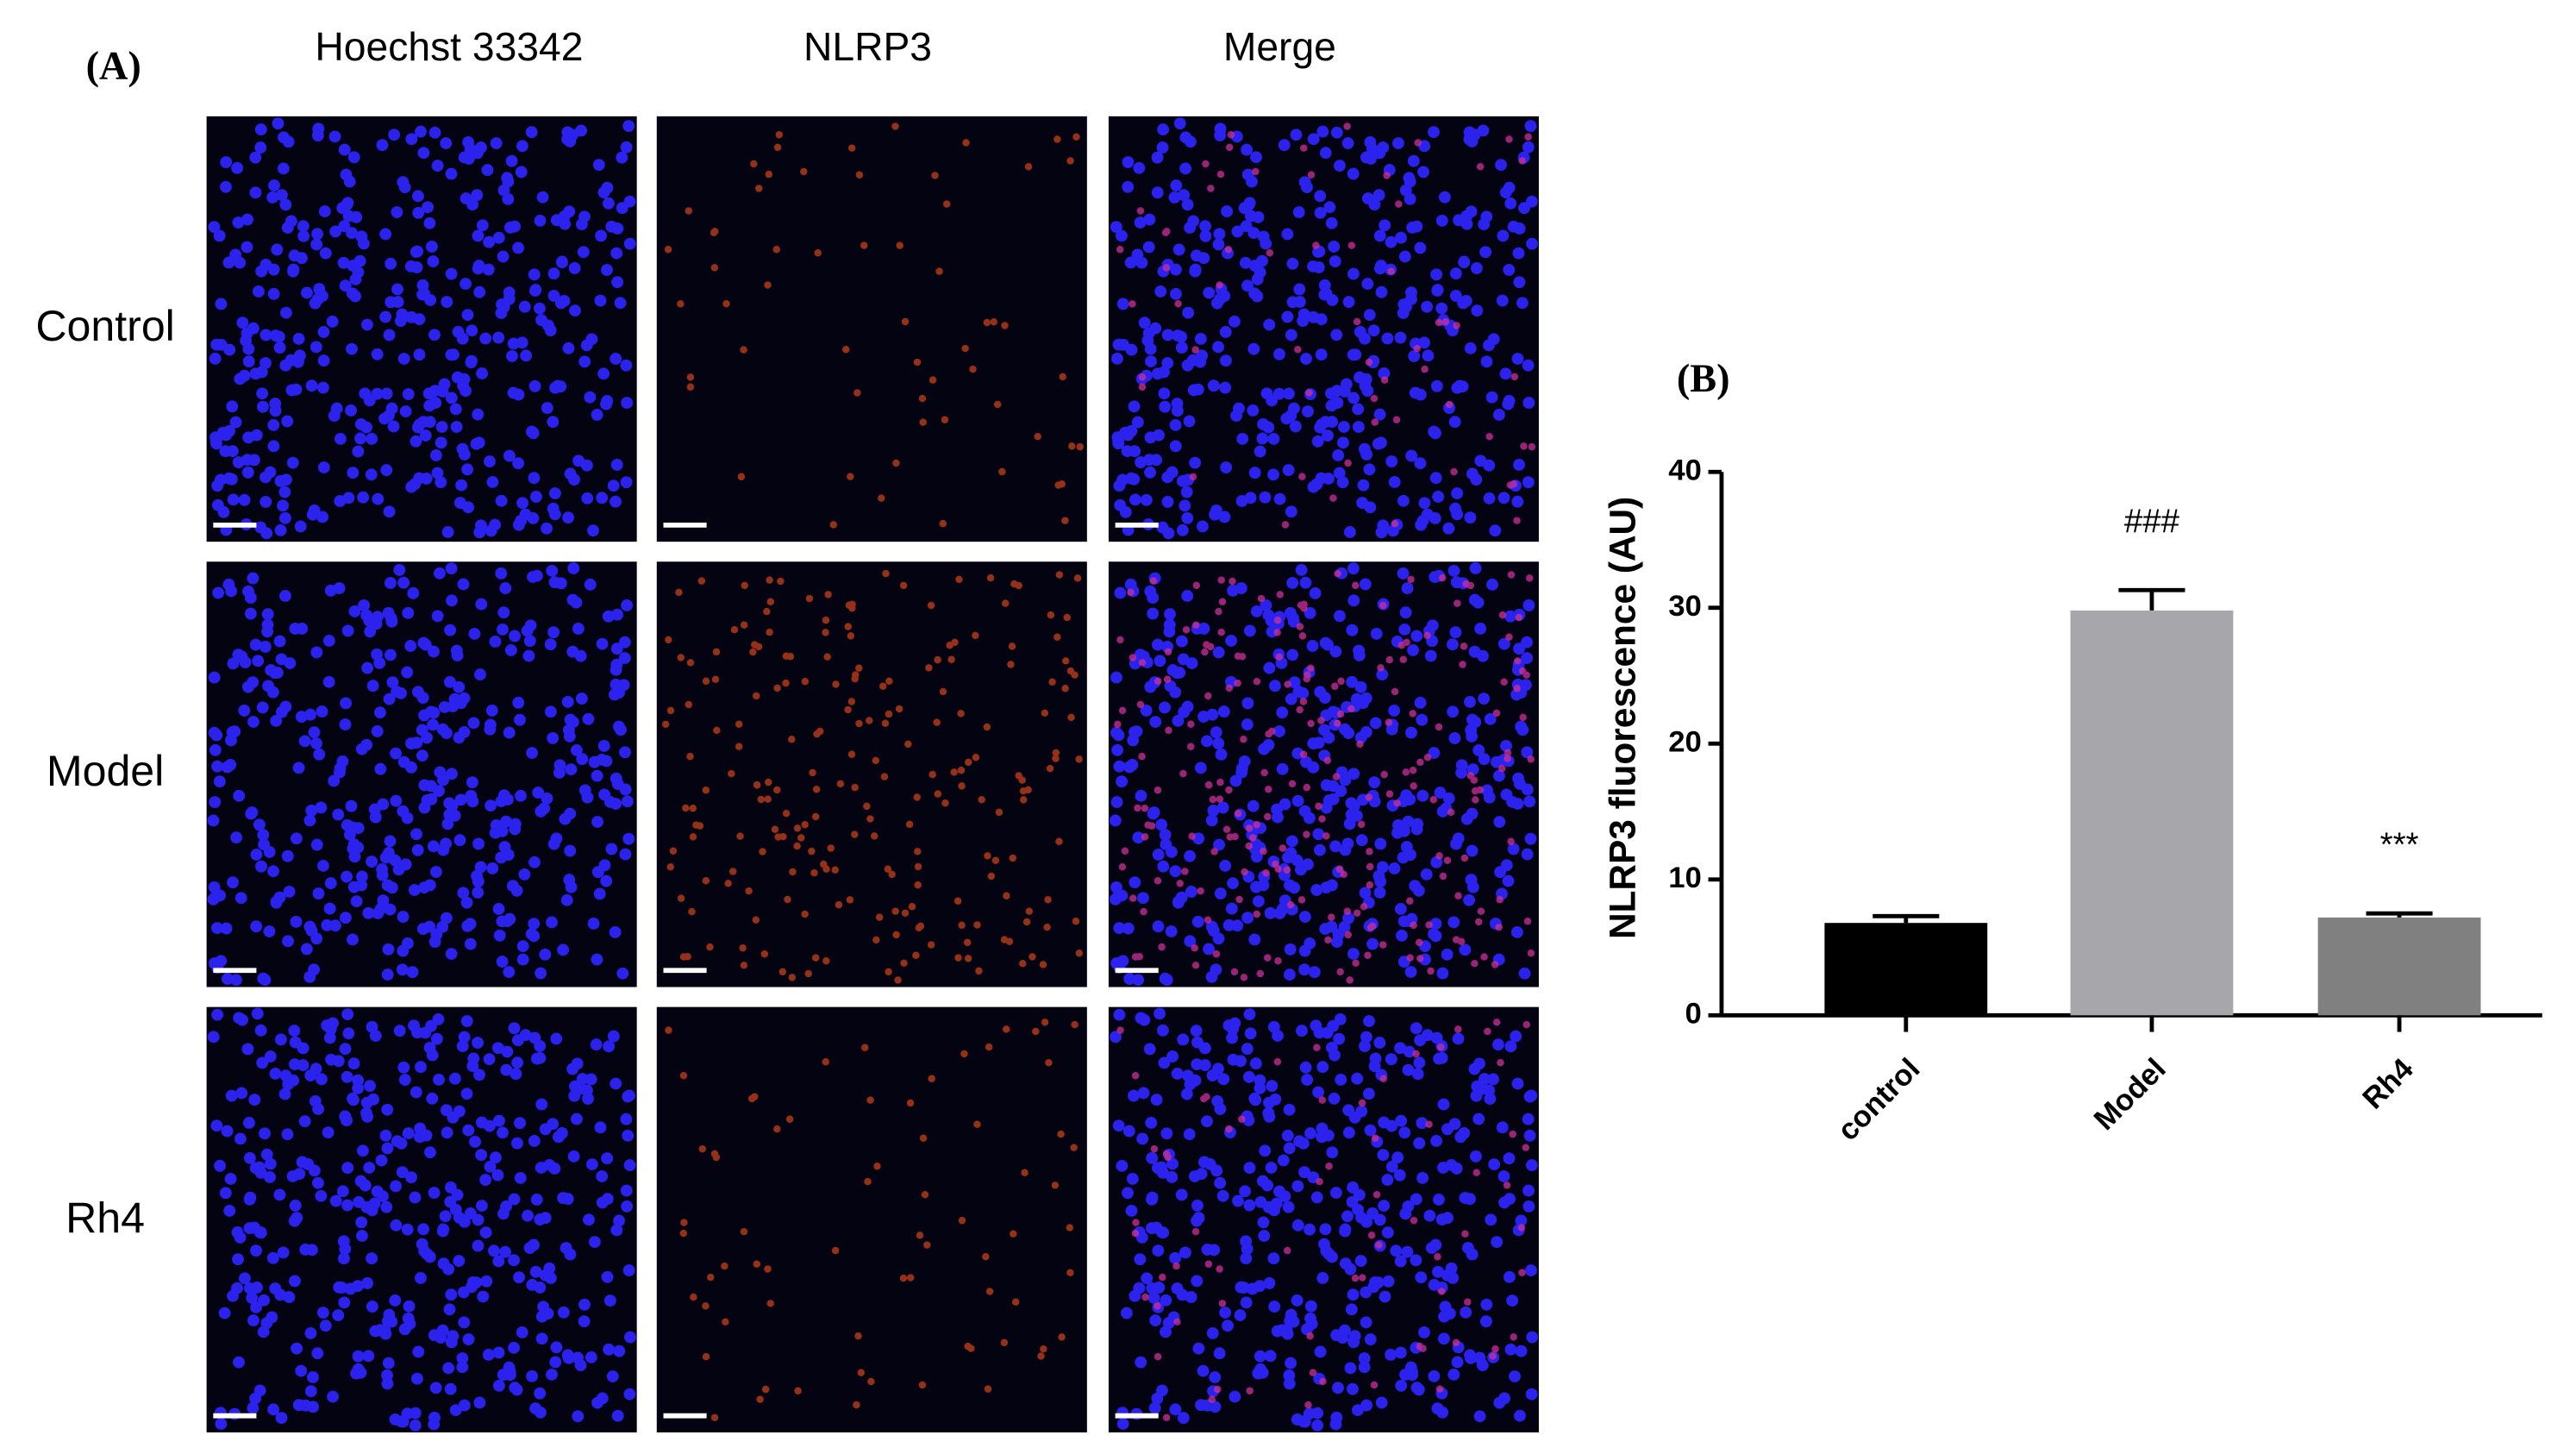 The width and height of the screenshot is (2576, 1454). Describe the element at coordinates (1685, 741) in the screenshot. I see `y-tick-label: 20` at that location.